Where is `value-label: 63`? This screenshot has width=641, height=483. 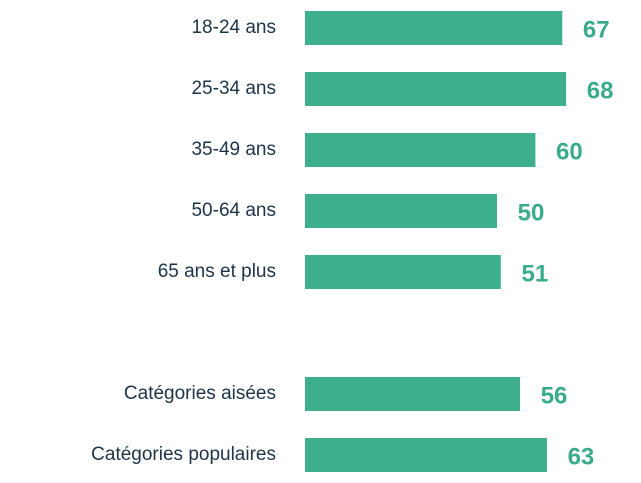 value-label: 63 is located at coordinates (581, 456).